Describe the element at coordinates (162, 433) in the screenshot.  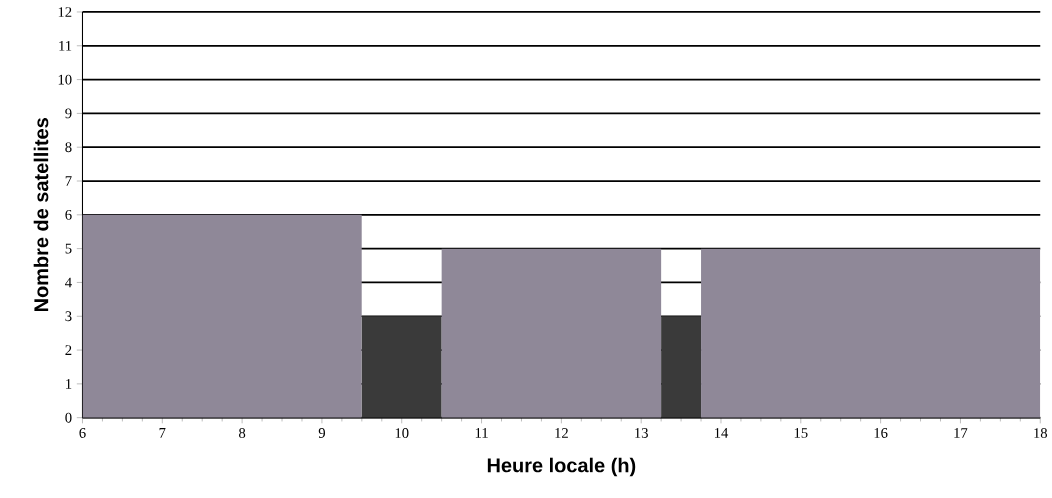
I see `x-tick-label: 7` at that location.